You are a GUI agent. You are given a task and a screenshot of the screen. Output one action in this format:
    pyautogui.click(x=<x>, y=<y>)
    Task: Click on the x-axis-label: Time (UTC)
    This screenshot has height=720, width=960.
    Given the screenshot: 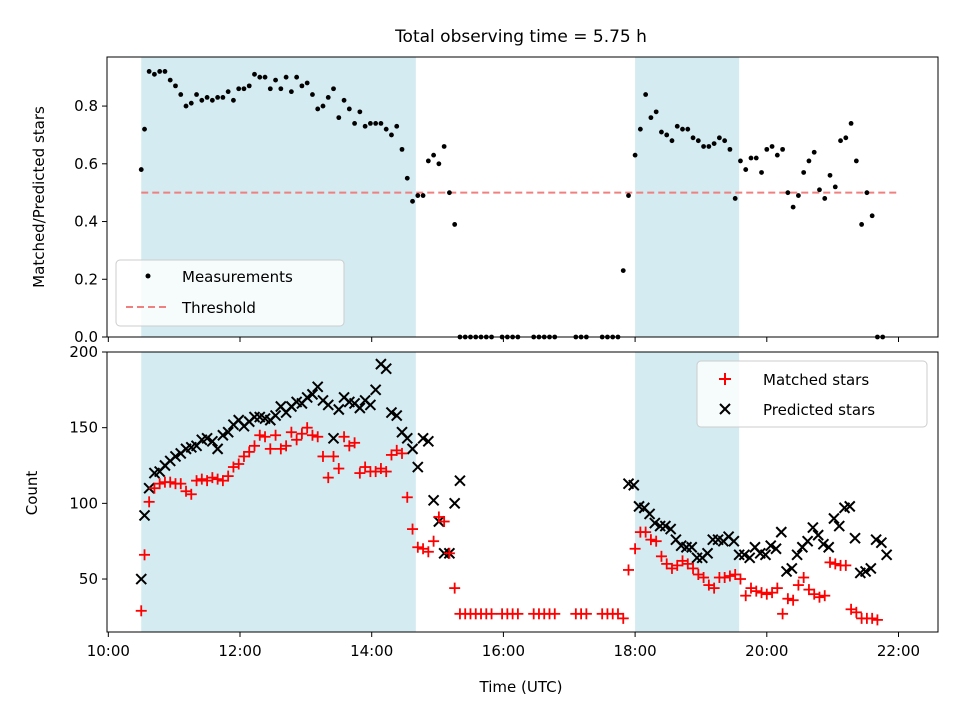 What is the action you would take?
    pyautogui.click(x=521, y=687)
    